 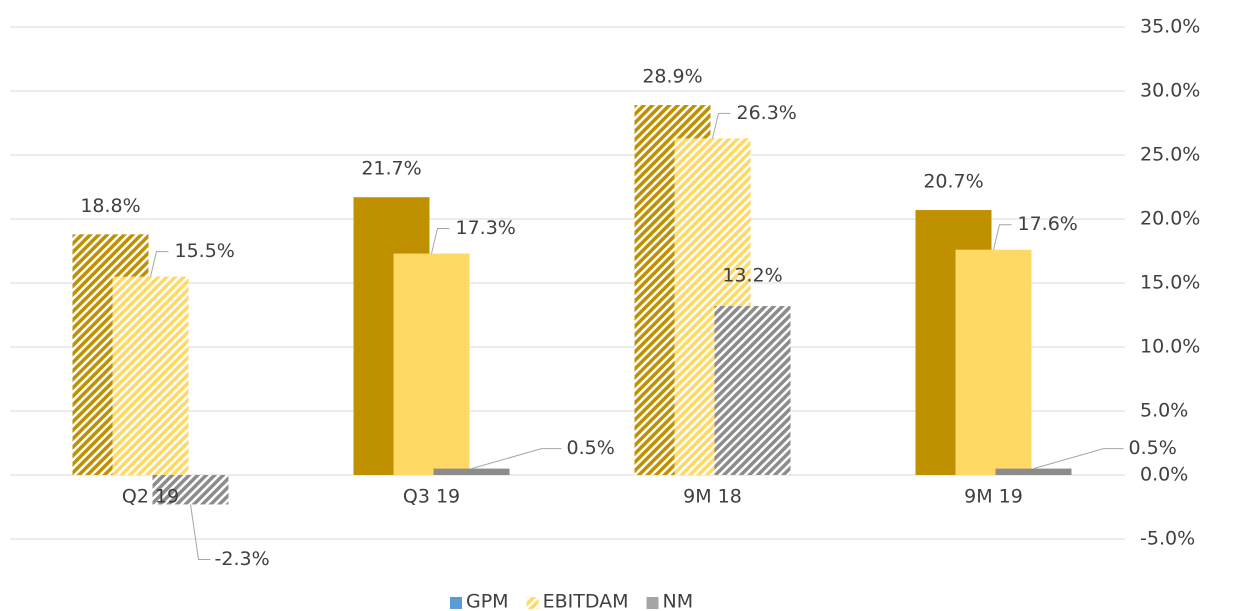 I want to click on value-label: 21.7%, so click(x=391, y=169).